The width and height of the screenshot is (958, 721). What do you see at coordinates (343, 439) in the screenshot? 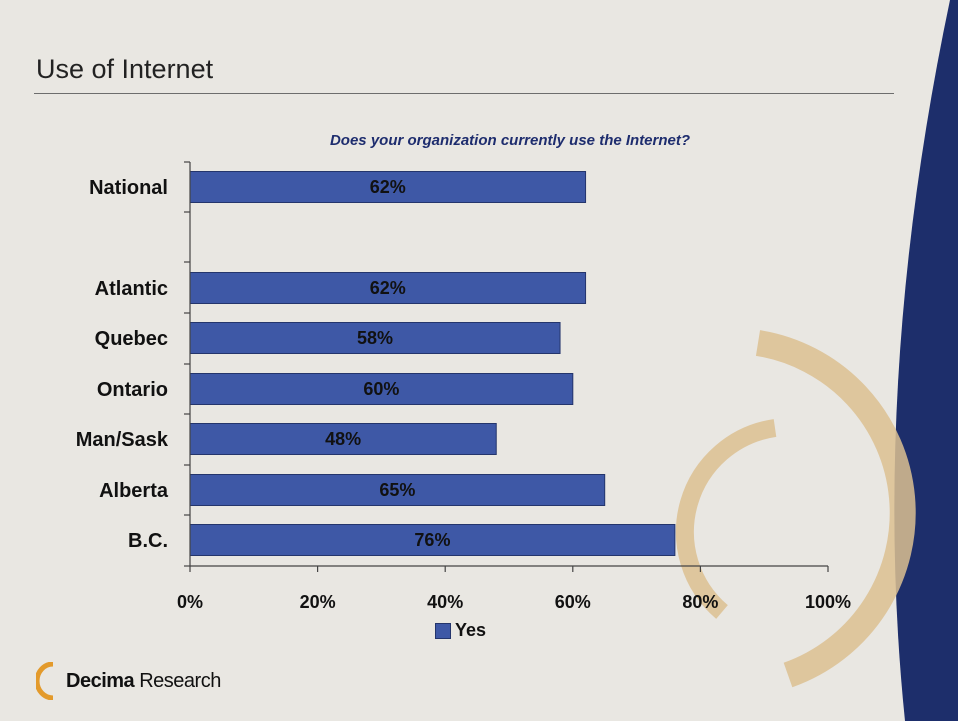
I see `data-label: 48%` at bounding box center [343, 439].